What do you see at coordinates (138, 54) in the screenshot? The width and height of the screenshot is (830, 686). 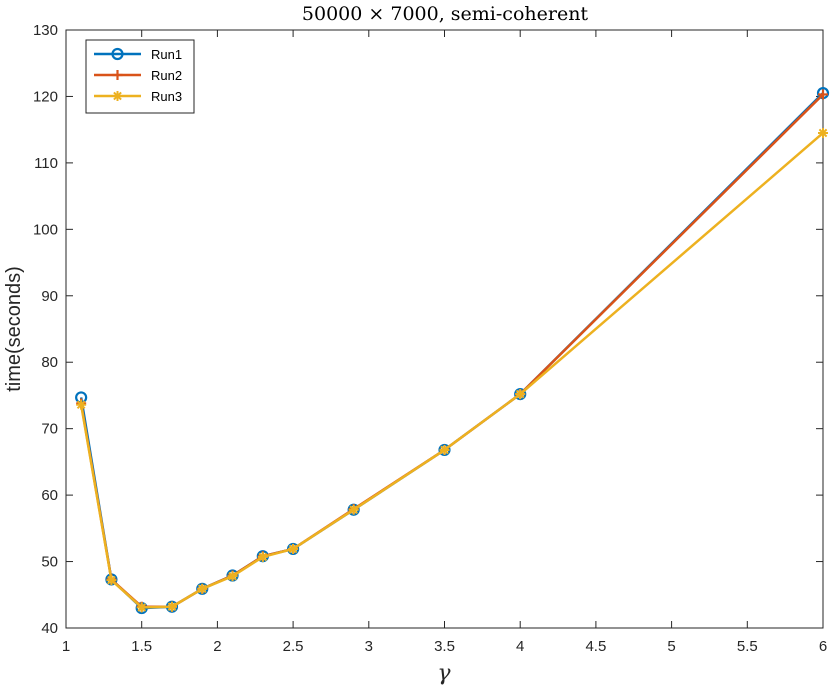 I see `legend-item-run1: Run1` at bounding box center [138, 54].